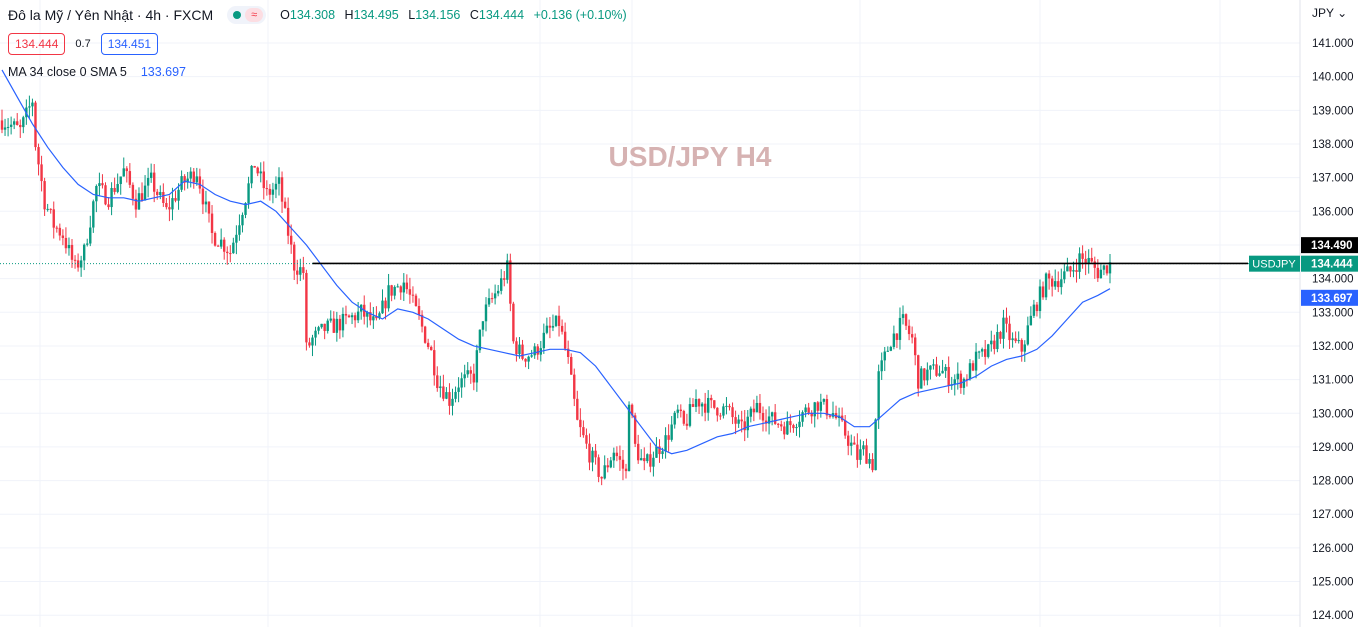 This screenshot has width=1365, height=627. What do you see at coordinates (1333, 145) in the screenshot?
I see `y-tick-label: 138.000` at bounding box center [1333, 145].